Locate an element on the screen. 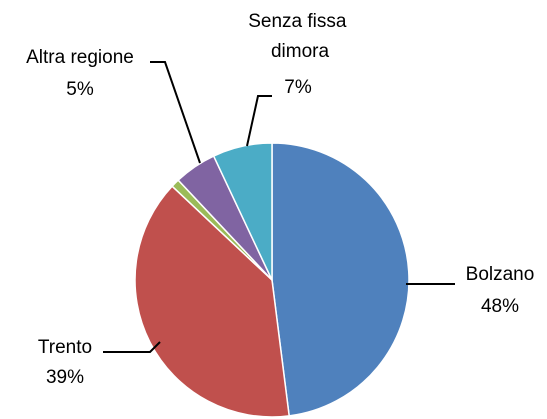 The width and height of the screenshot is (547, 419). slice-label: Trento is located at coordinates (65, 347).